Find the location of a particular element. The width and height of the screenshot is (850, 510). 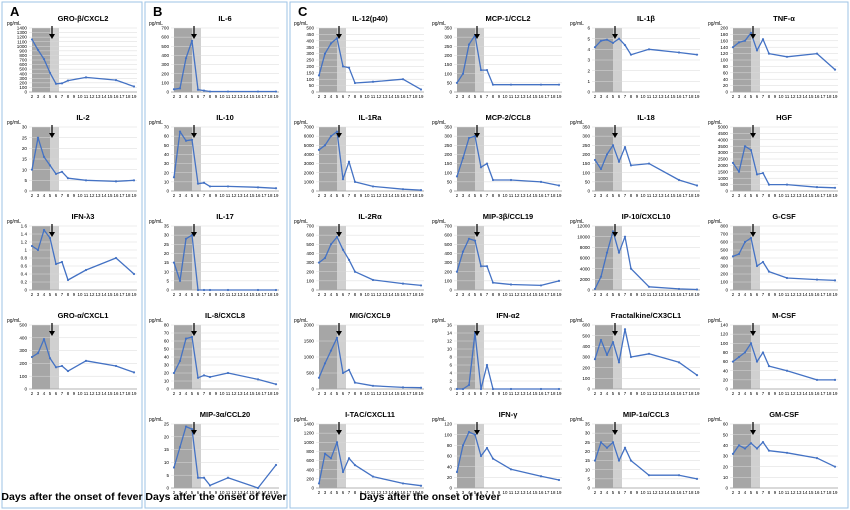

x-tick-label: 6 is located at coordinates (198, 96).